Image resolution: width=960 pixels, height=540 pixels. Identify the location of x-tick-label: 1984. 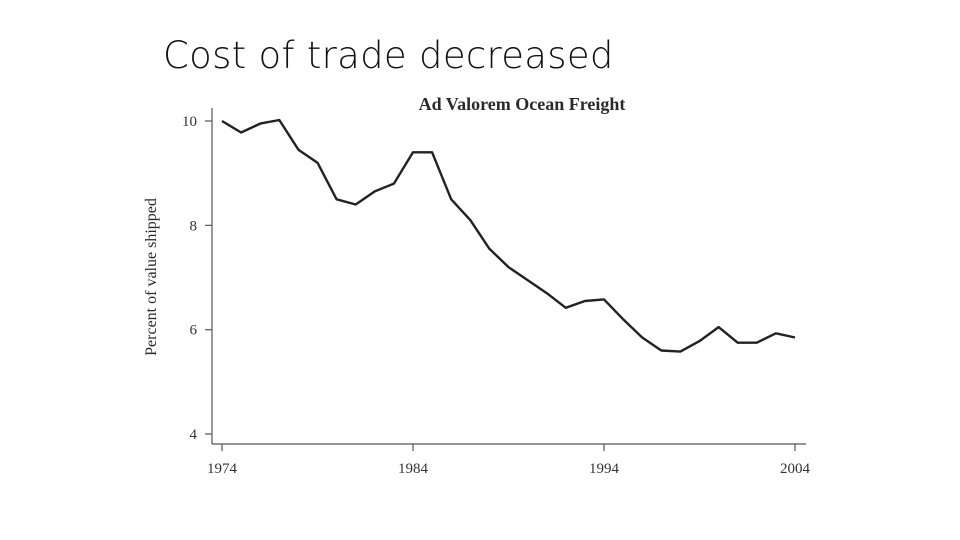
(413, 469).